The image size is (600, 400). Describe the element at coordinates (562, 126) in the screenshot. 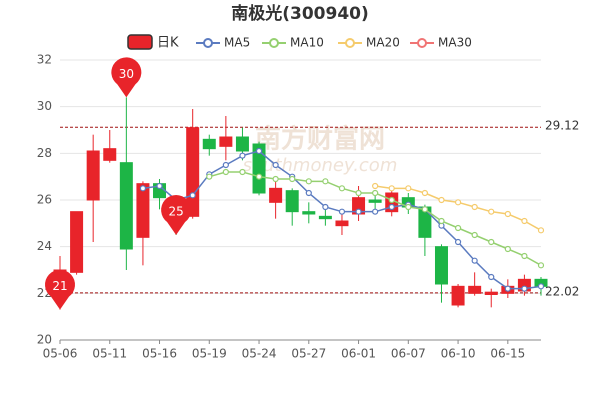

I see `reference-label: 29.12` at that location.